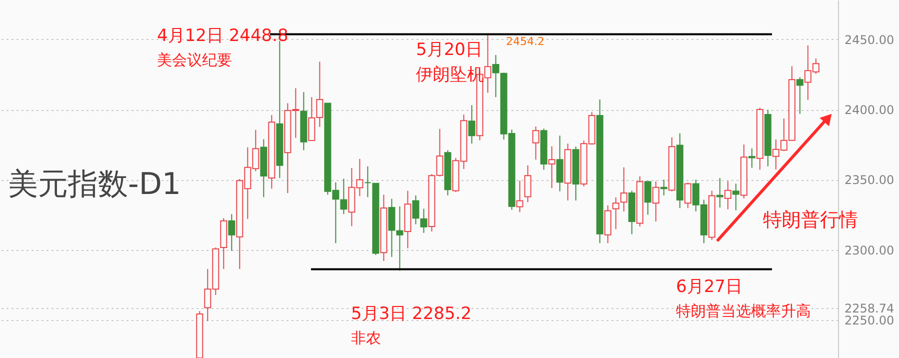 This screenshot has width=899, height=358. What do you see at coordinates (194, 60) in the screenshot?
I see `annotation: 美会议纪要` at bounding box center [194, 60].